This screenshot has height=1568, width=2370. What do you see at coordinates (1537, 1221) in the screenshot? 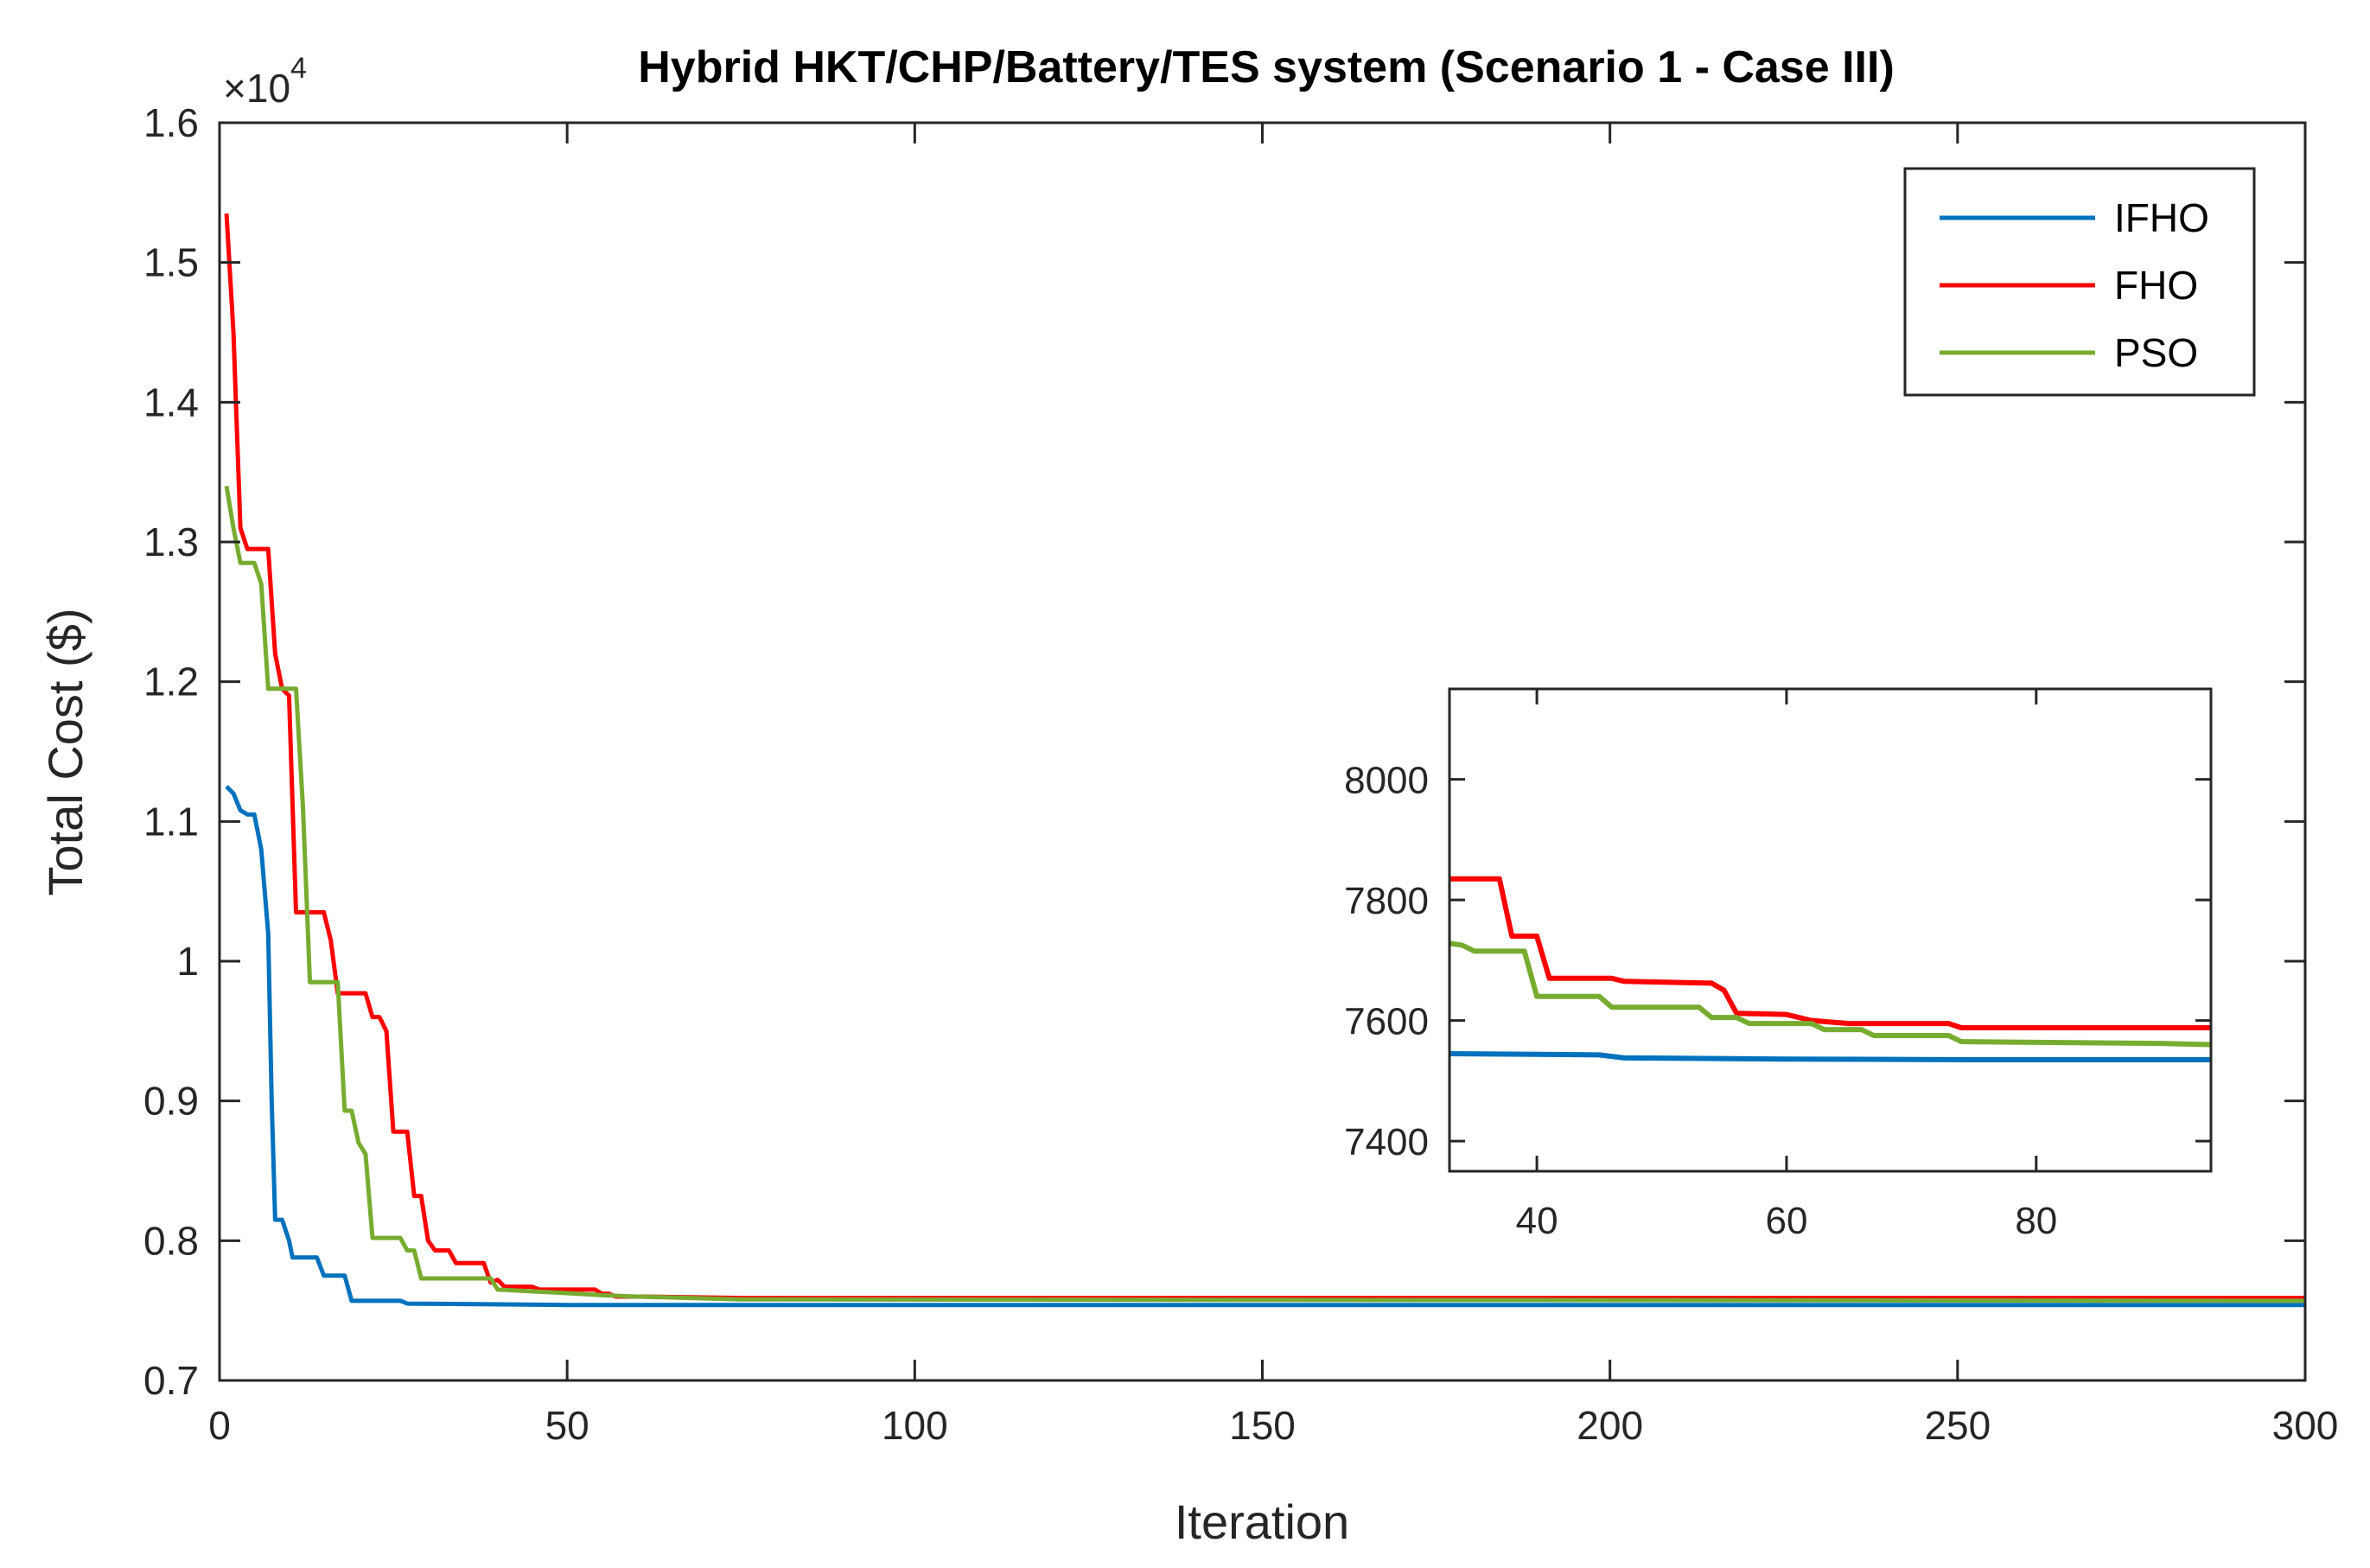
I see `inset-x-tick-label: 40` at bounding box center [1537, 1221].